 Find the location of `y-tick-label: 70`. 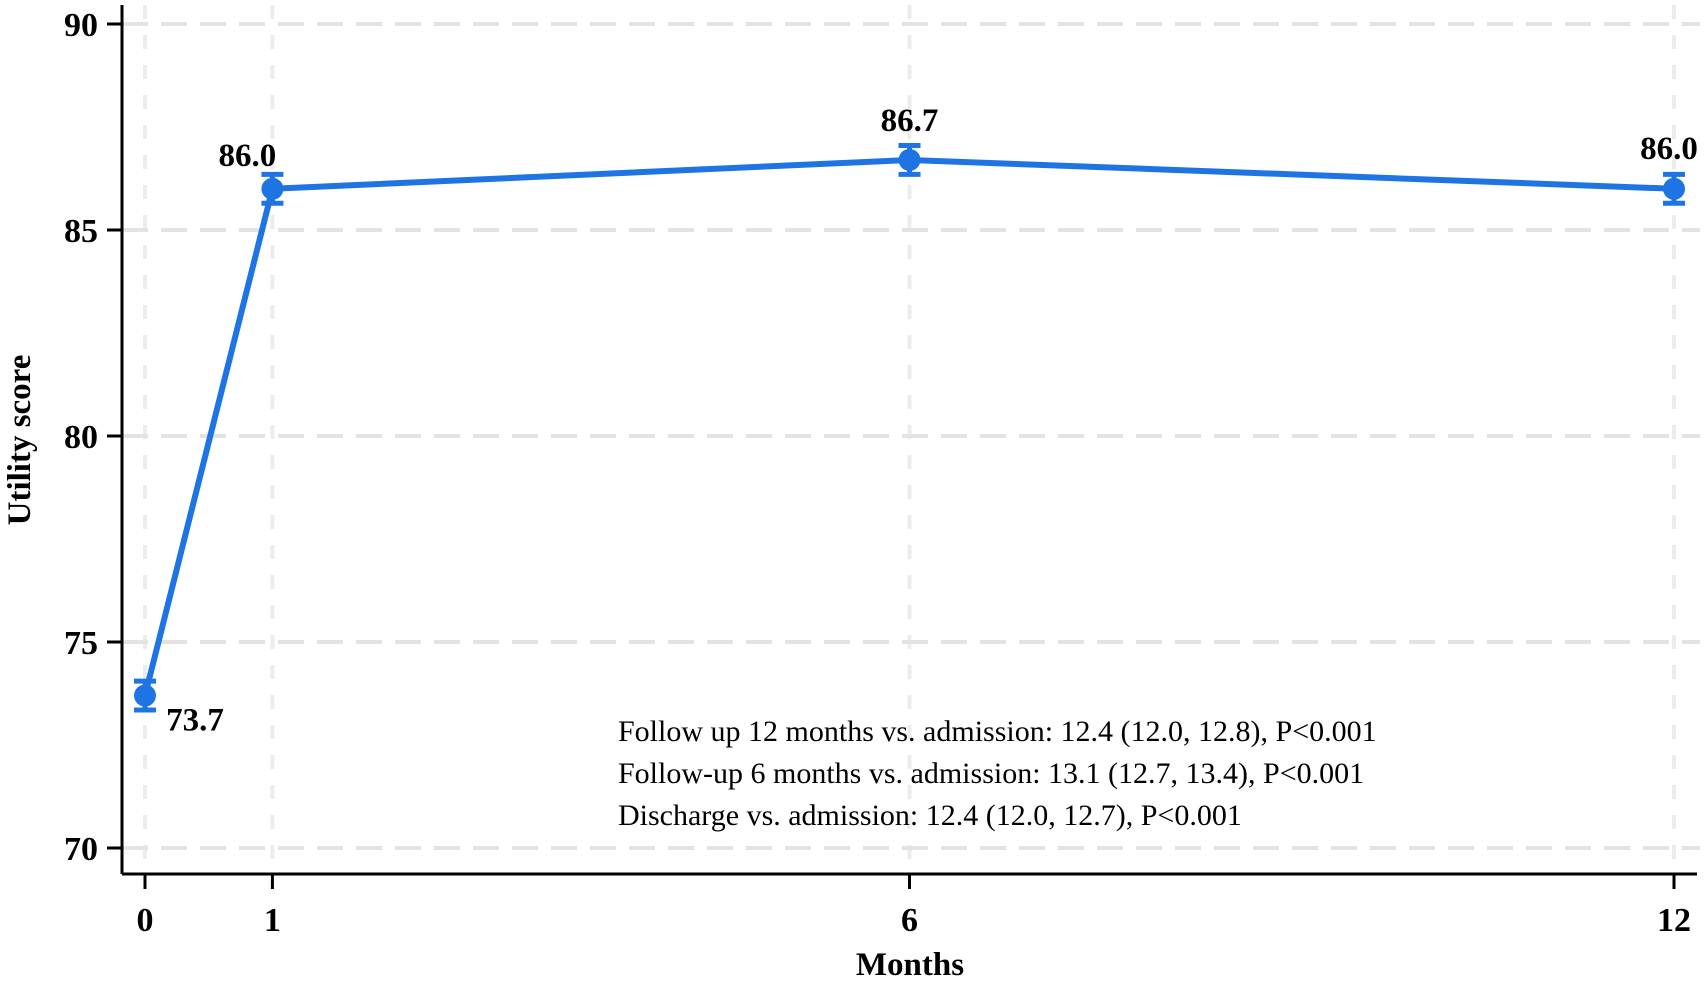

y-tick-label: 70 is located at coordinates (81, 849).